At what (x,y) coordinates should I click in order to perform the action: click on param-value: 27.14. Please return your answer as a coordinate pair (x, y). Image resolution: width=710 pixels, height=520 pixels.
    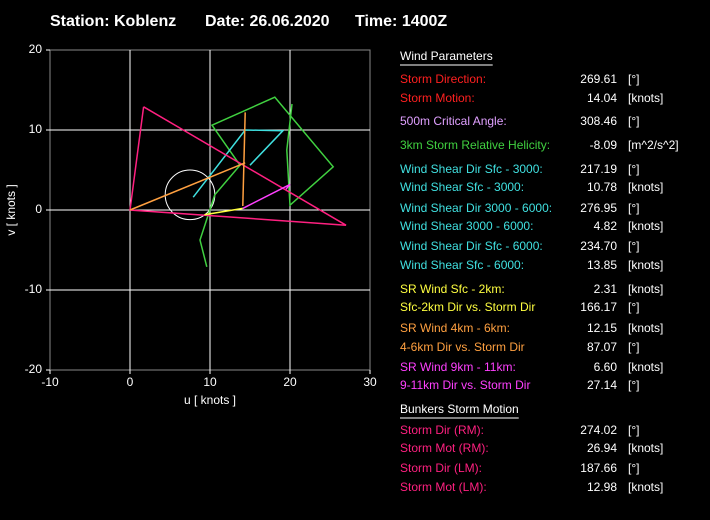
    Looking at the image, I should click on (602, 385).